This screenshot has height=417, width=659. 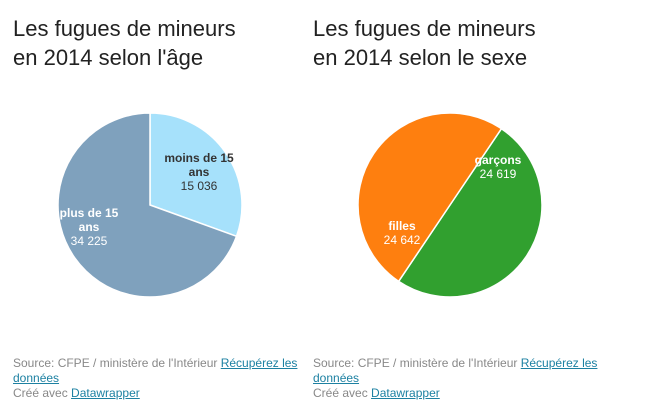 What do you see at coordinates (470, 212) in the screenshot?
I see `pie-slice-garcons` at bounding box center [470, 212].